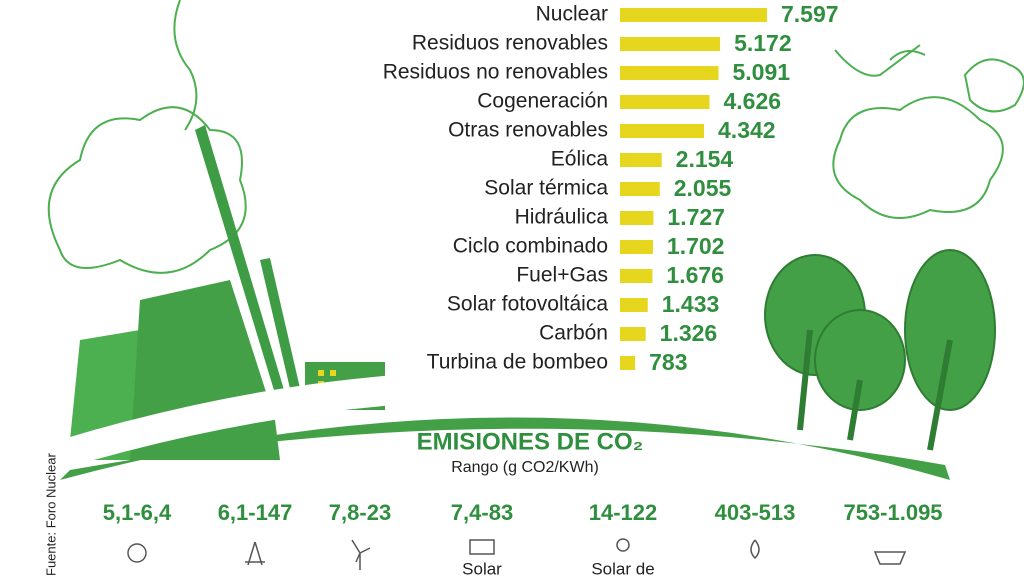 Image resolution: width=1024 pixels, height=576 pixels. What do you see at coordinates (753, 101) in the screenshot?
I see `value-label: 4.626` at bounding box center [753, 101].